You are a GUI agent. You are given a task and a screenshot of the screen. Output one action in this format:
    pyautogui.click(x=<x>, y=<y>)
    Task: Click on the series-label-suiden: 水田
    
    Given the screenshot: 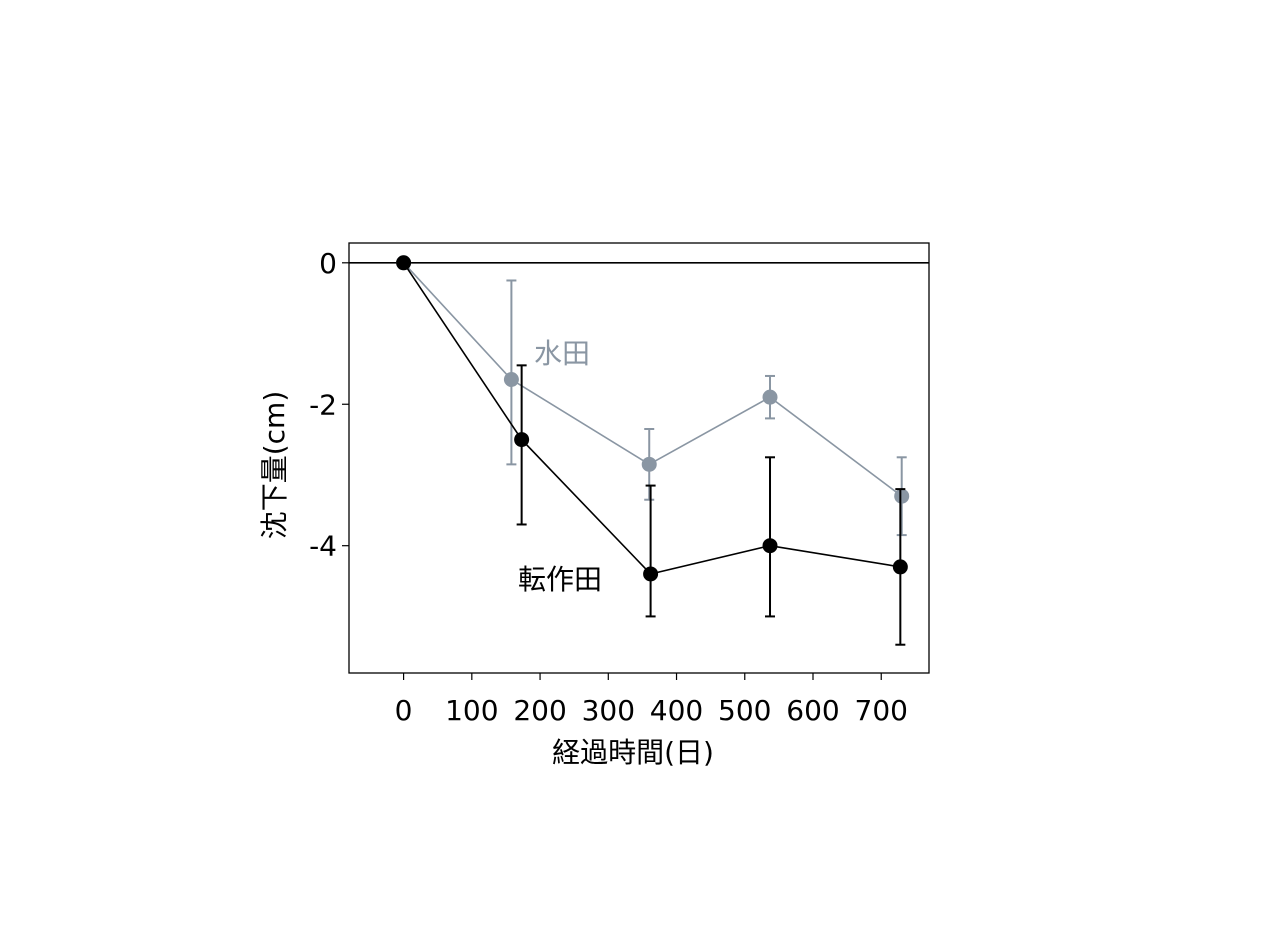 What is the action you would take?
    pyautogui.click(x=562, y=353)
    